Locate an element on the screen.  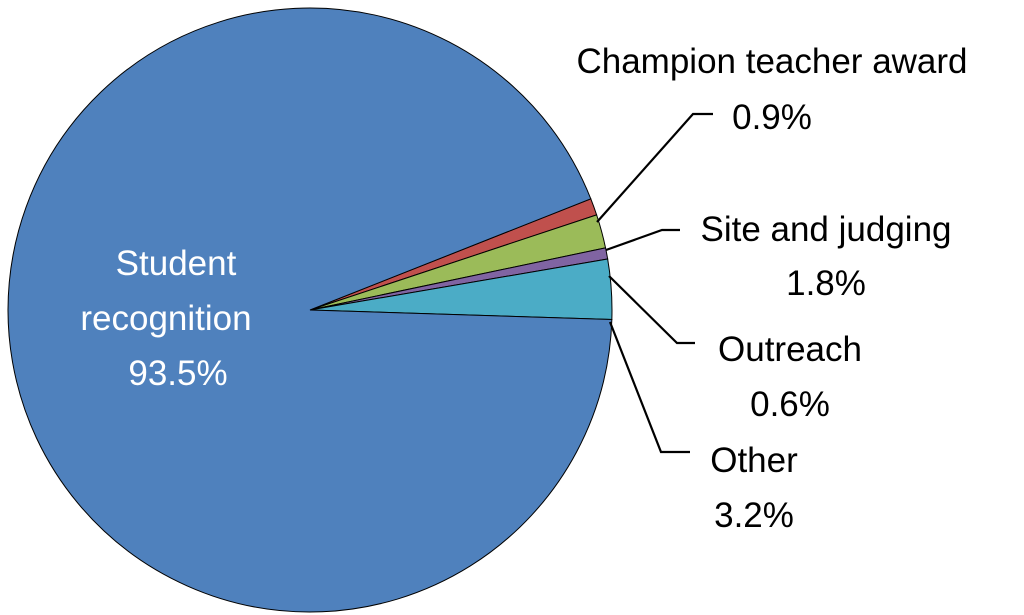
slice-name-student-recognition-line1: Student is located at coordinates (176, 263).